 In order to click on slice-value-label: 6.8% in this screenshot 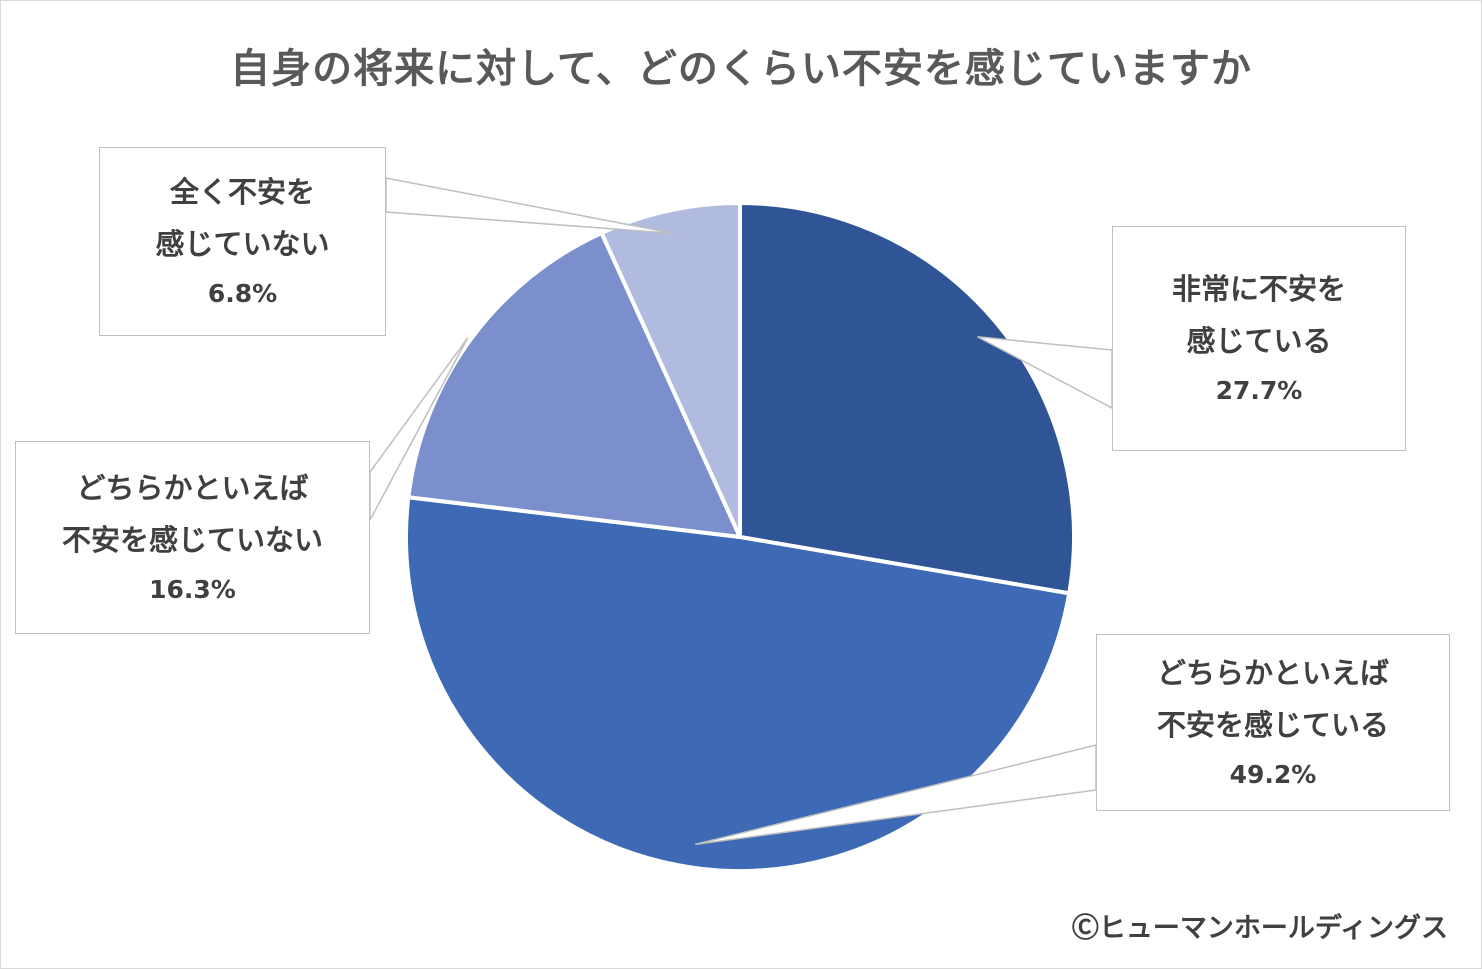, I will do `click(242, 293)`.